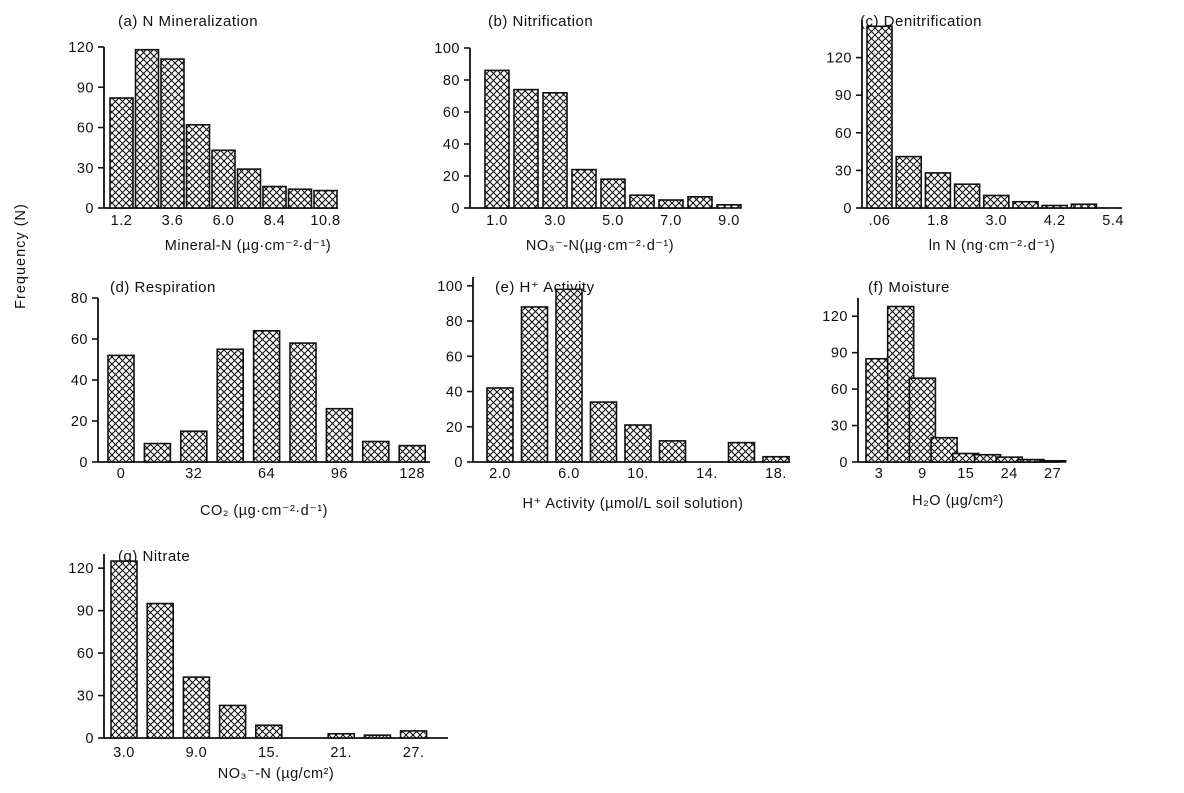 Image resolution: width=1184 pixels, height=793 pixels. What do you see at coordinates (447, 49) in the screenshot?
I see `panel-b-y-tick-label: 100` at bounding box center [447, 49].